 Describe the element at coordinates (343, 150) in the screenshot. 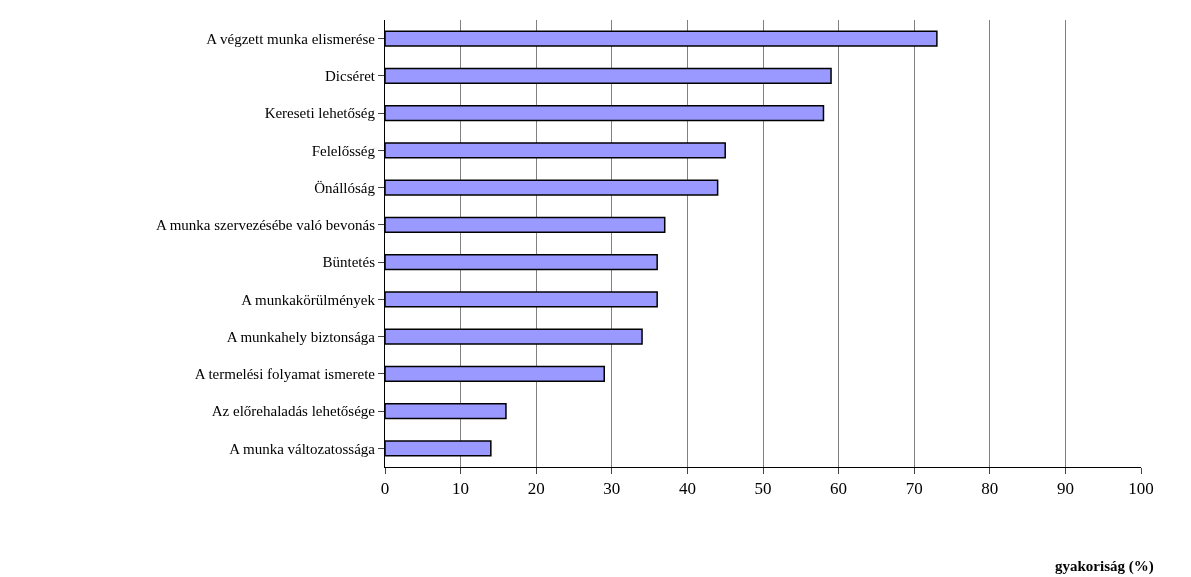

I see `y-tick-label: Felelősség` at that location.